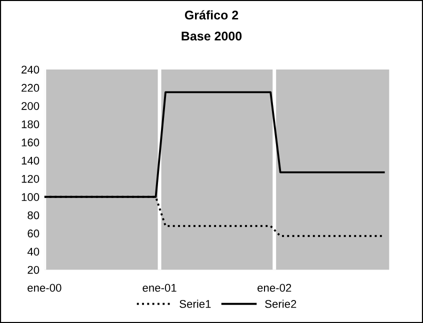  Describe the element at coordinates (31, 160) in the screenshot. I see `y-tick-label: 140` at that location.